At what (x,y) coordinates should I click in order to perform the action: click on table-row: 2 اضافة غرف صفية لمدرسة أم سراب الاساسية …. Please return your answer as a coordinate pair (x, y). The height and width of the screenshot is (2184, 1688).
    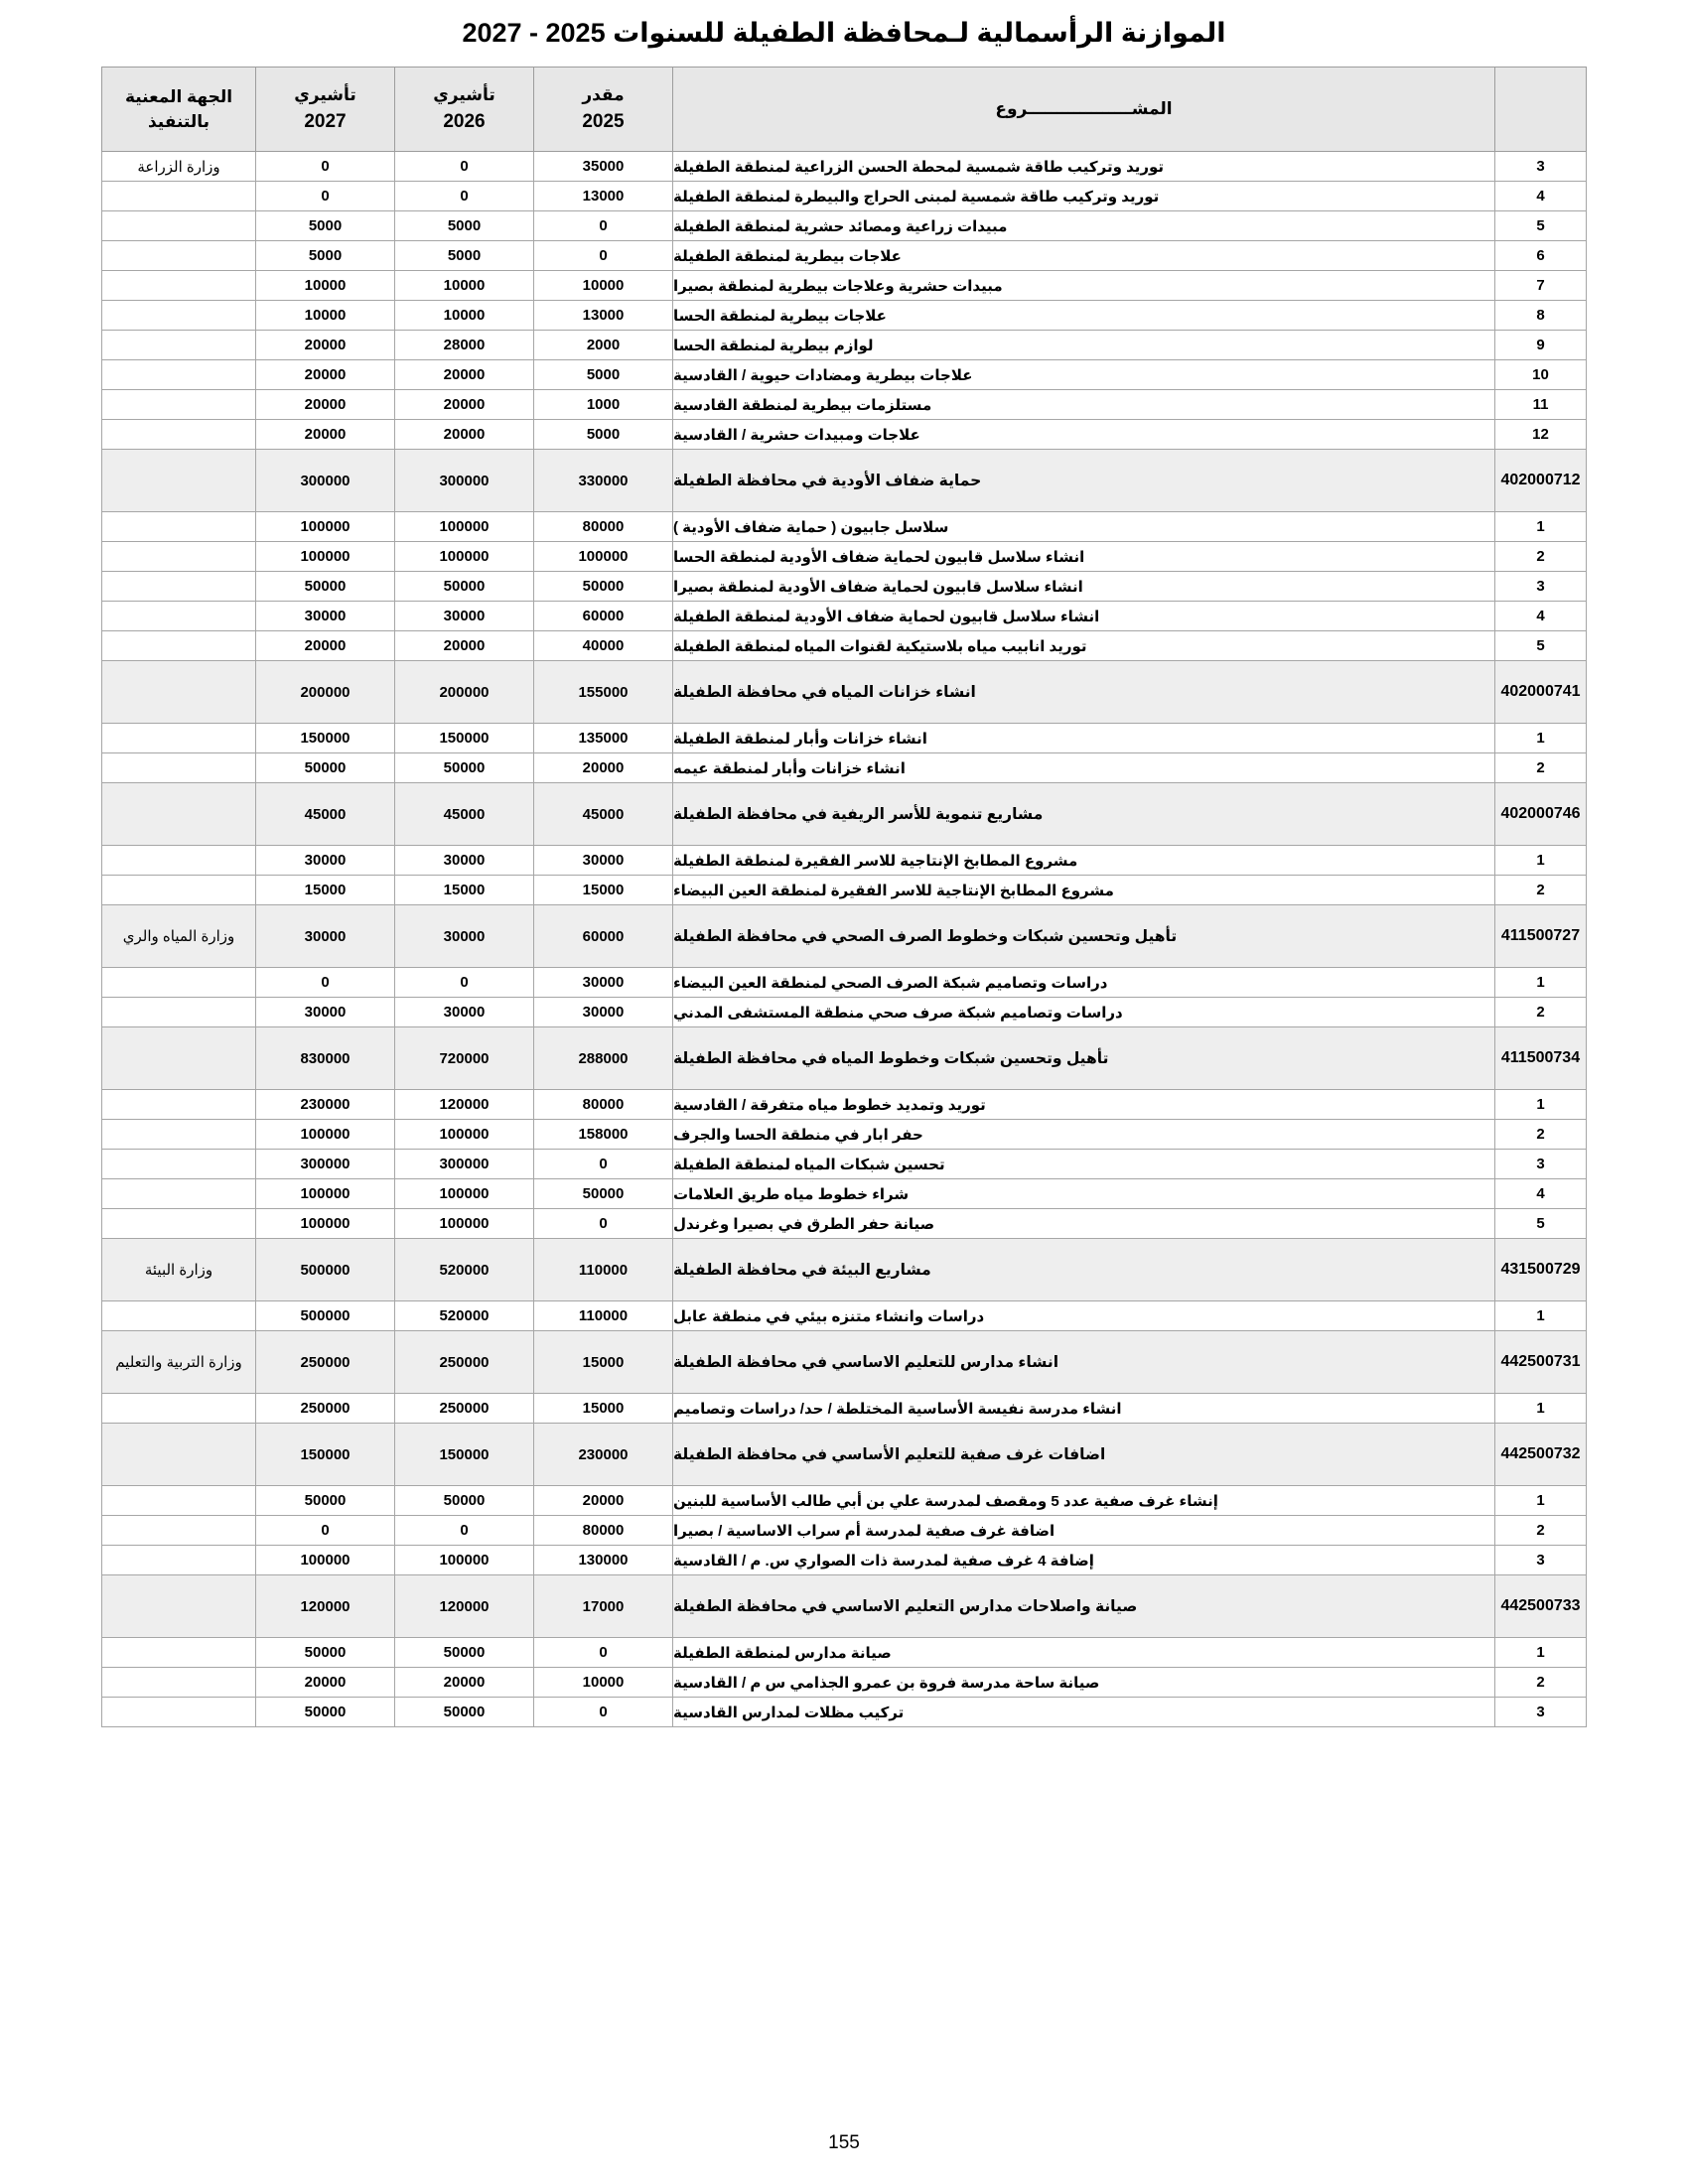
    Looking at the image, I should click on (844, 1530).